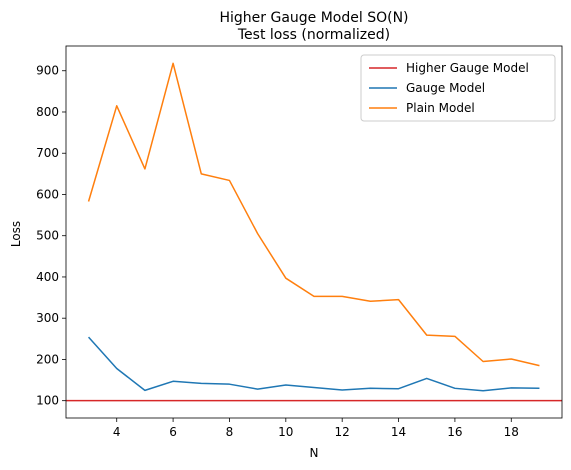  Describe the element at coordinates (117, 432) in the screenshot. I see `x-tick-label: 4` at that location.